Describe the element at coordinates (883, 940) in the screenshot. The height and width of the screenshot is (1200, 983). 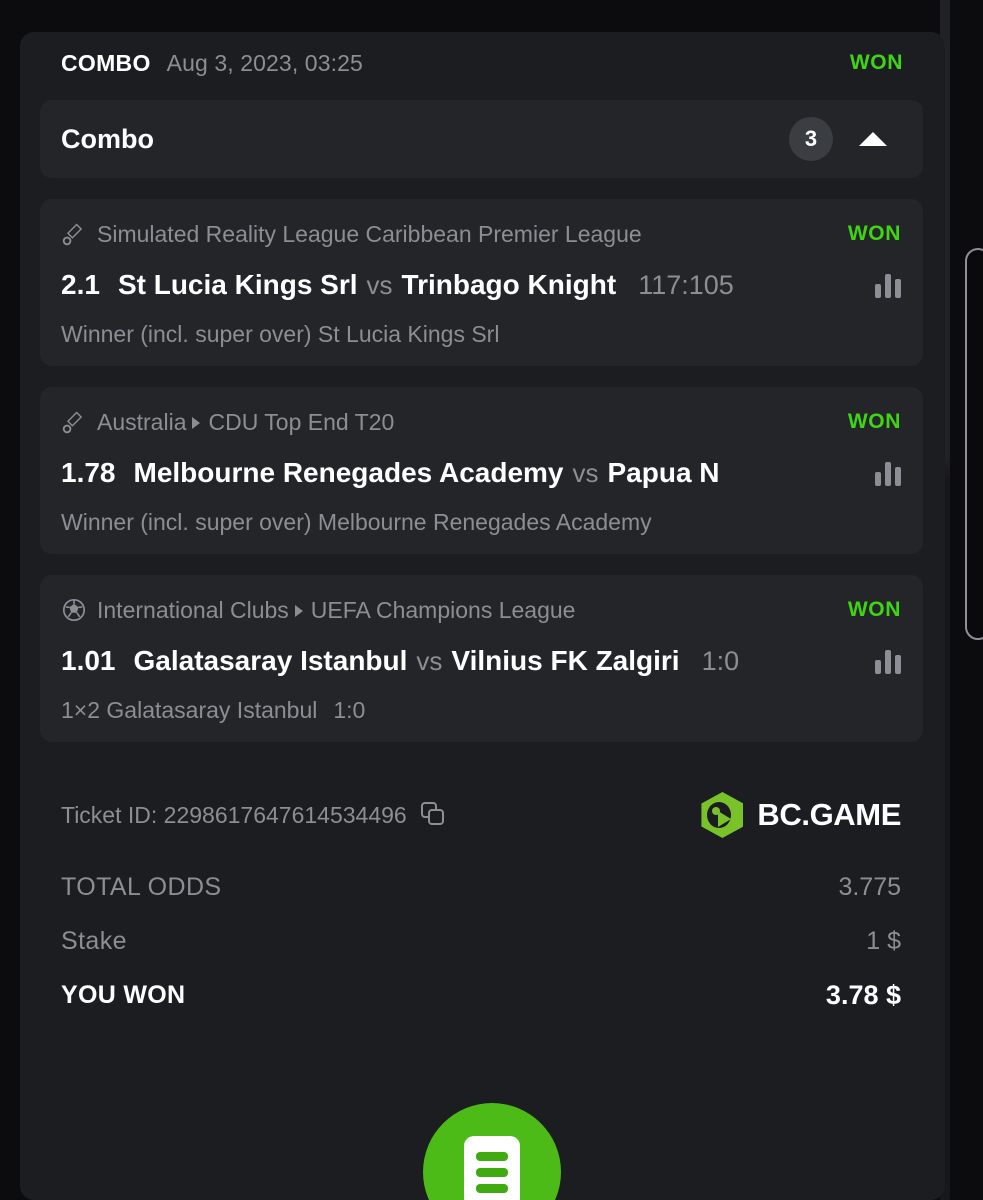
I see `stake-value: 1 $` at that location.